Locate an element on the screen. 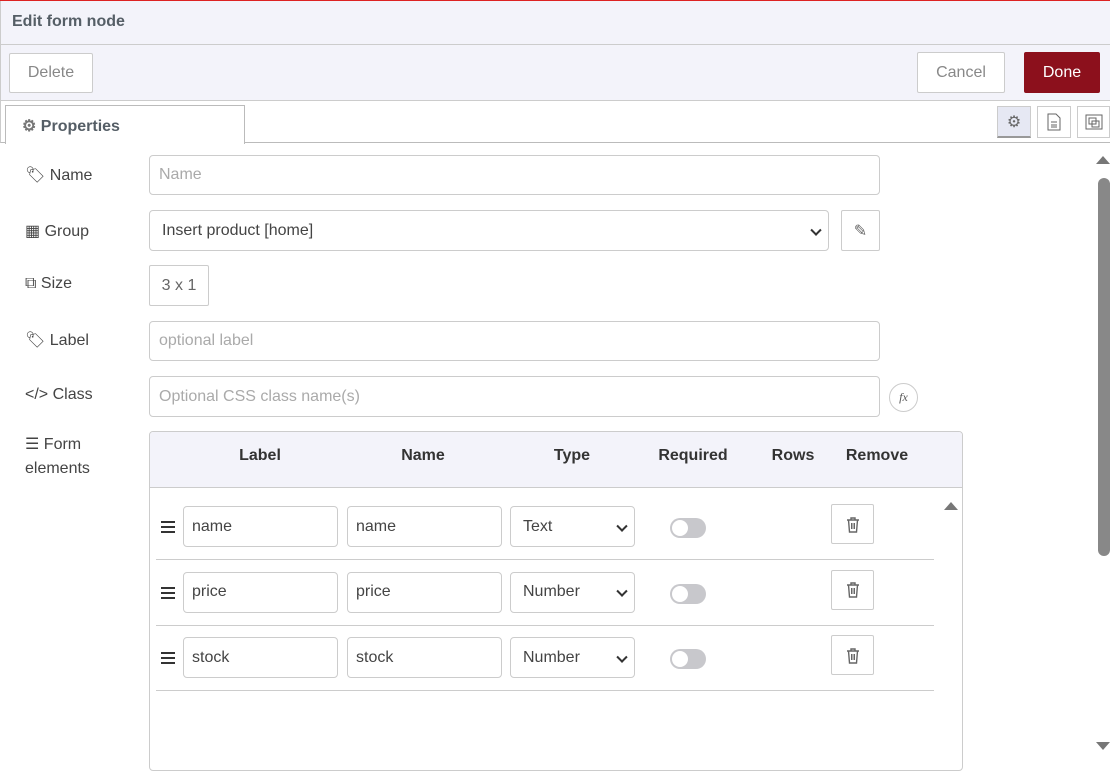 The width and height of the screenshot is (1110, 771). size-button: 3 x 1 is located at coordinates (179, 285).